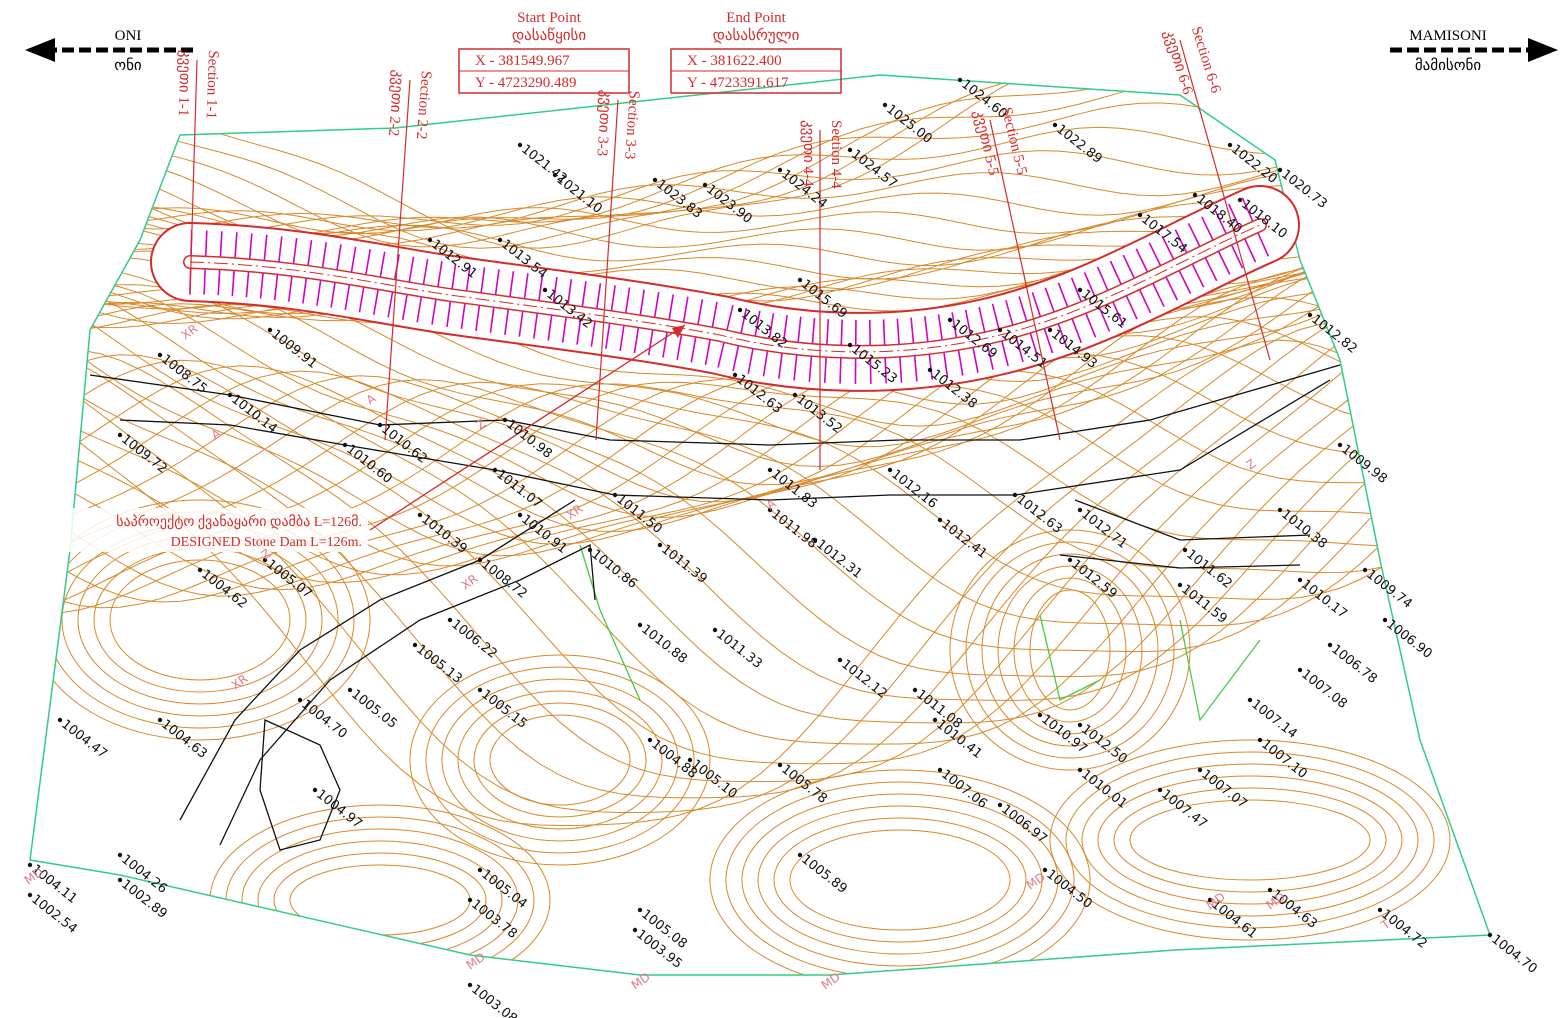  What do you see at coordinates (756, 18) in the screenshot?
I see `title: End Point` at bounding box center [756, 18].